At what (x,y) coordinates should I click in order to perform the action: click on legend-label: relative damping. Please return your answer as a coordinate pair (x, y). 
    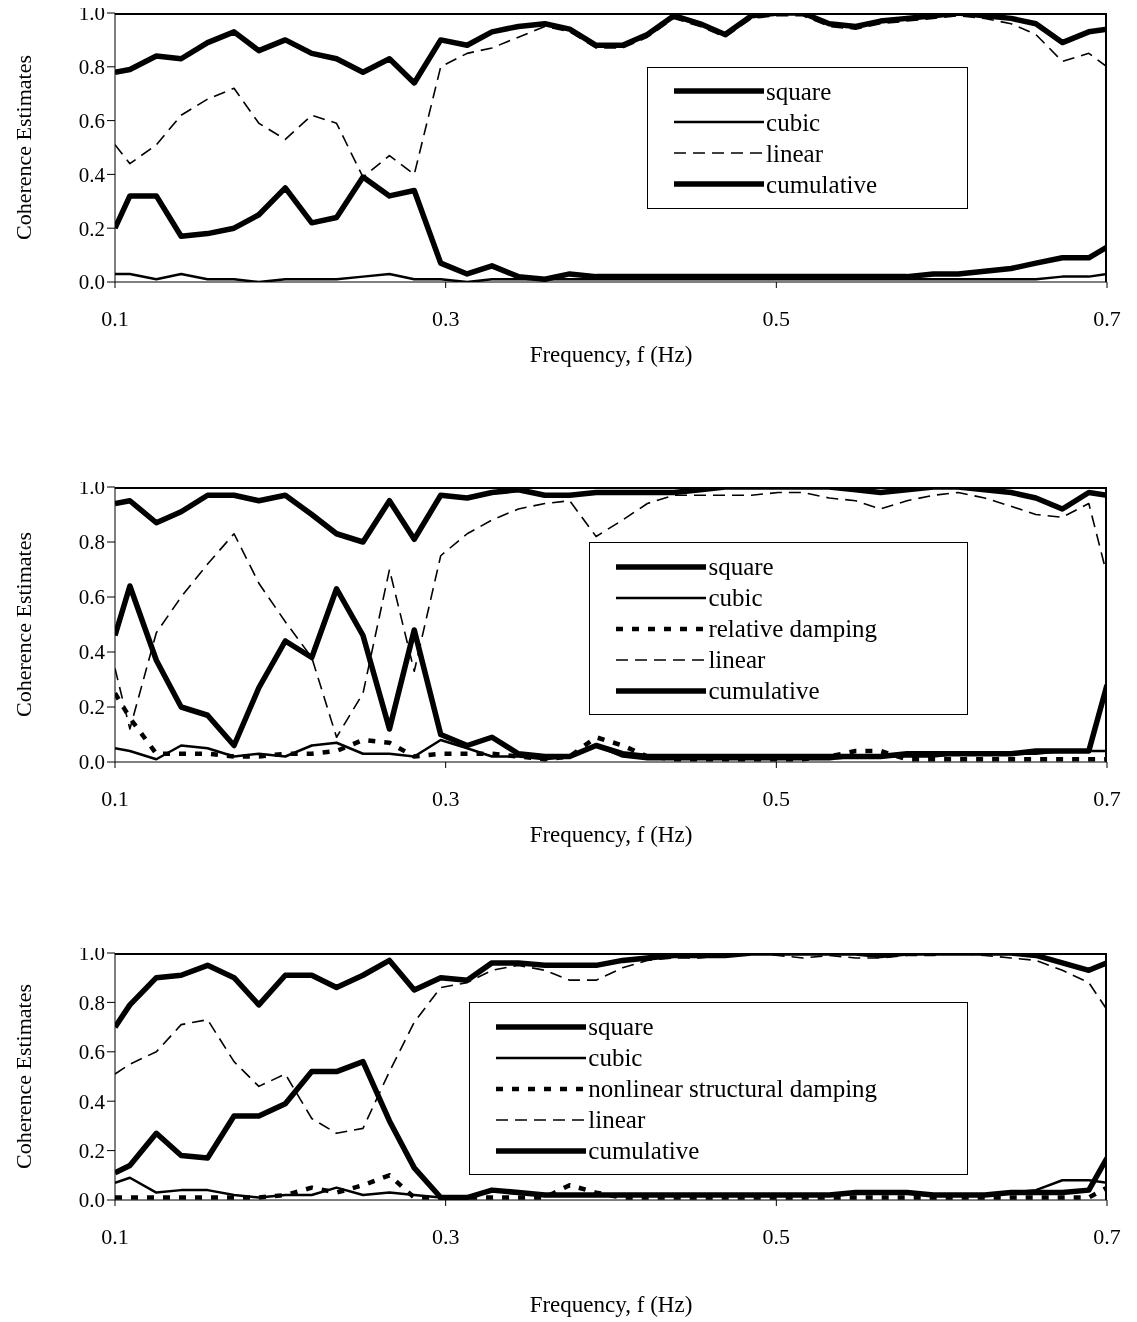
    Looking at the image, I should click on (793, 629).